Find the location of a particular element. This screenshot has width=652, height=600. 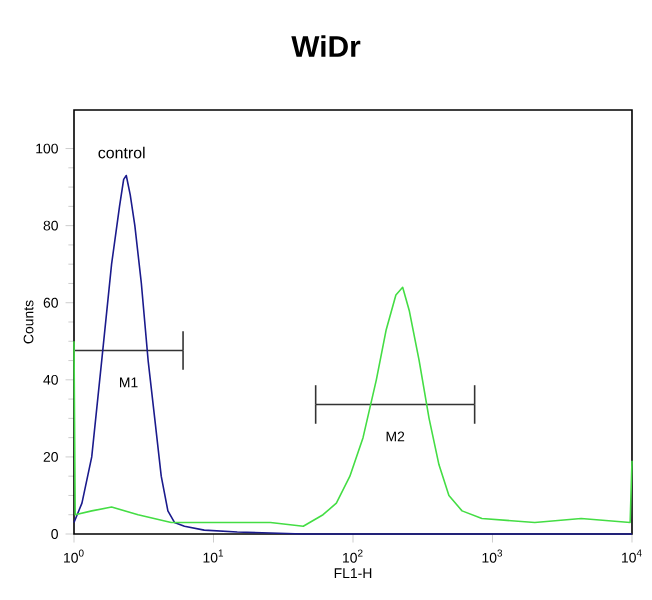

chart-title: WiDr is located at coordinates (326, 46).